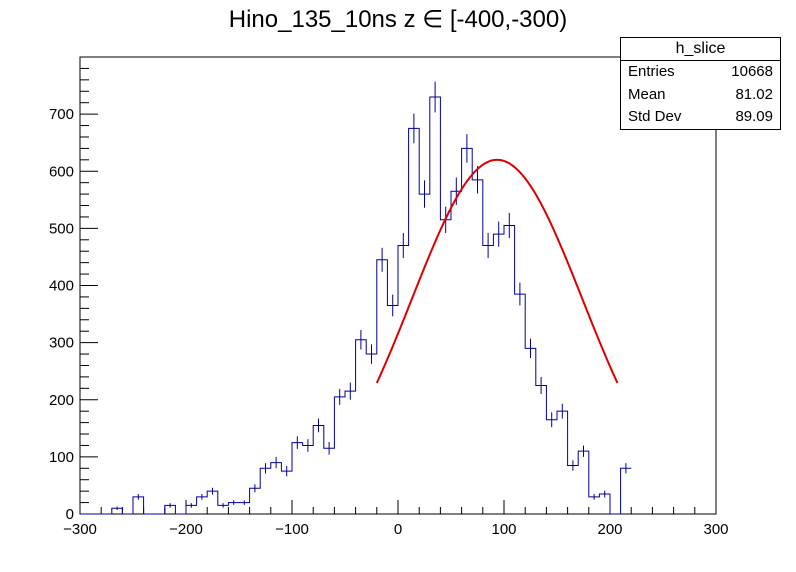  What do you see at coordinates (700, 49) in the screenshot?
I see `stats-box-title: h_slice` at bounding box center [700, 49].